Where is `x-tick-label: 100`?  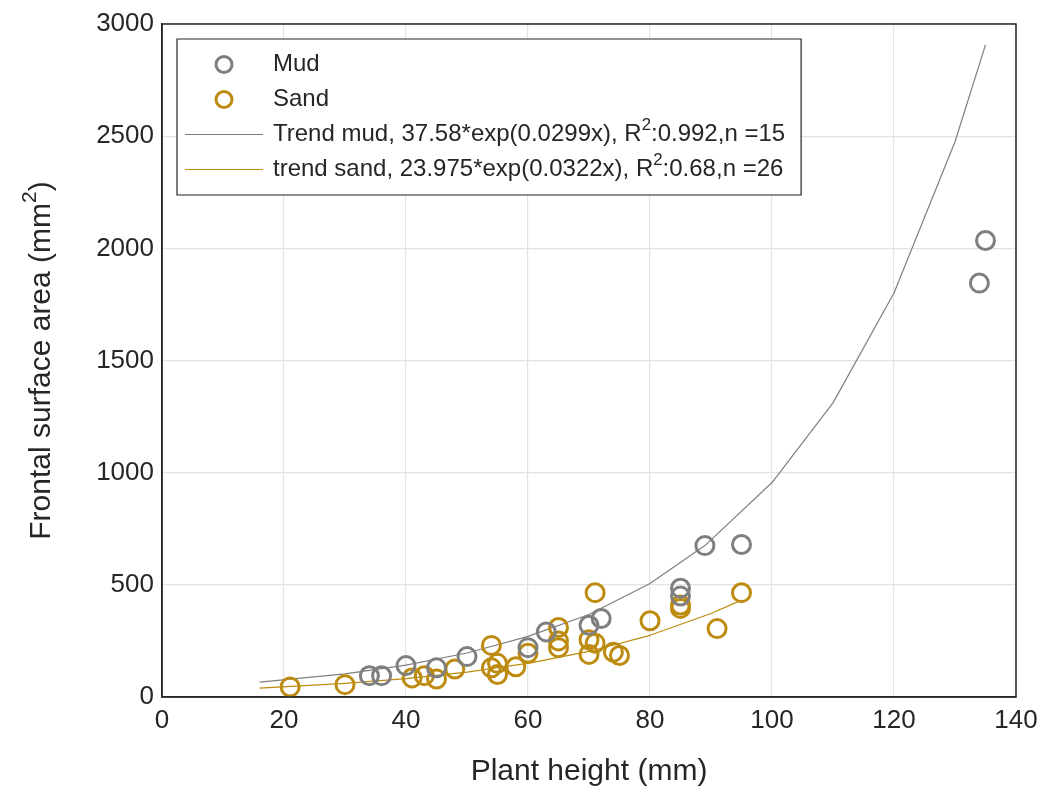 x-tick-label: 100 is located at coordinates (772, 718).